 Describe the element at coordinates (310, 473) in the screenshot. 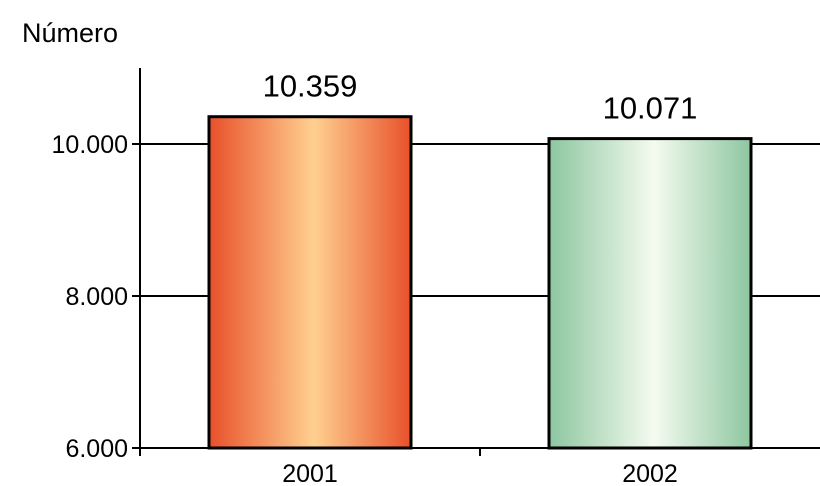

I see `x-tick-label: 2001` at that location.